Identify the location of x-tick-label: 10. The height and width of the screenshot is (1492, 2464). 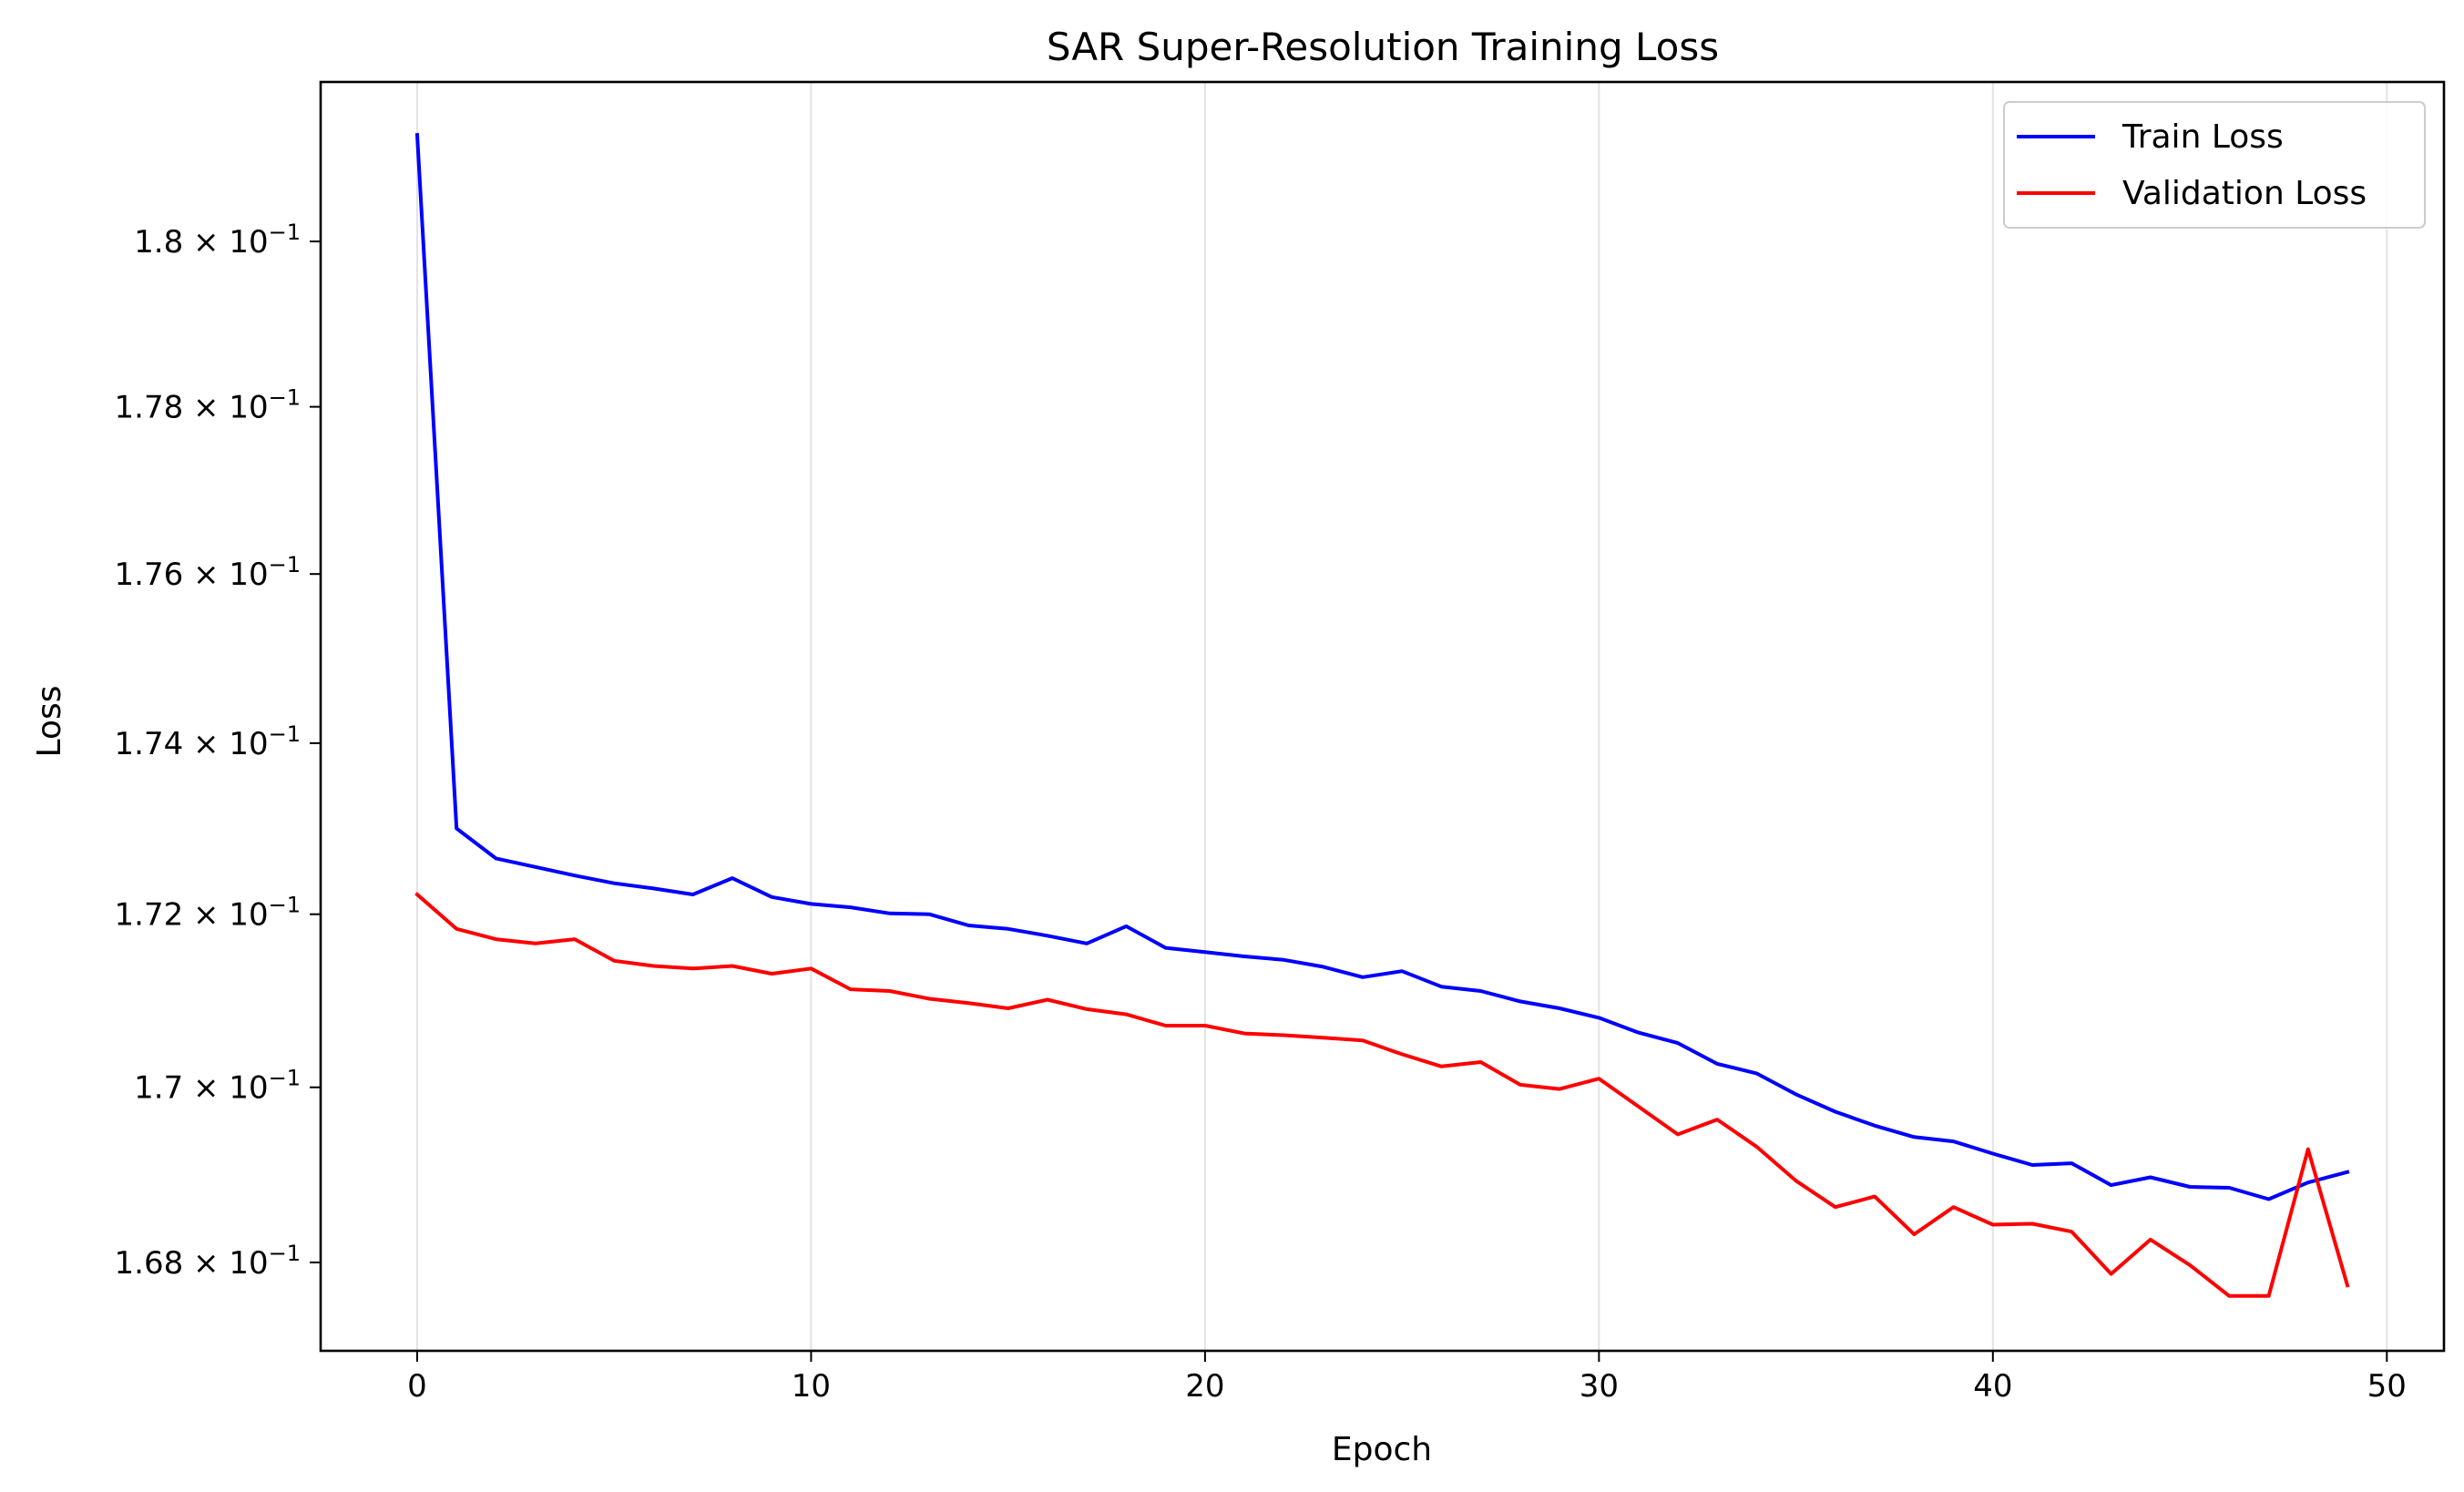
(811, 1386).